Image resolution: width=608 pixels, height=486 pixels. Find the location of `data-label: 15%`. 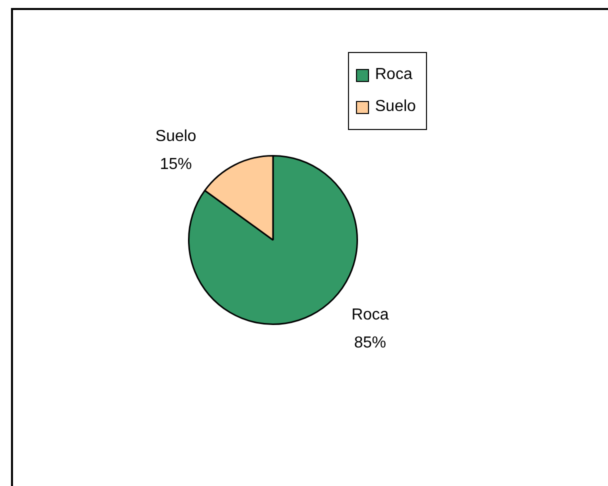

data-label: 15% is located at coordinates (176, 165).